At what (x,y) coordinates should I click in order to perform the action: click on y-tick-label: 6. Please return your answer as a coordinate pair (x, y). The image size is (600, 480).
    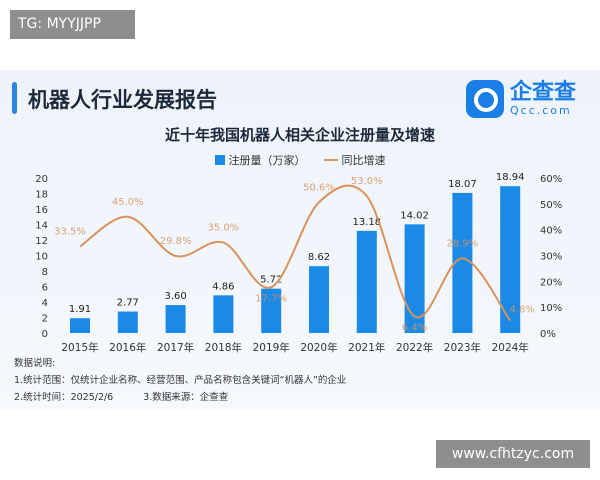
    Looking at the image, I should click on (45, 288).